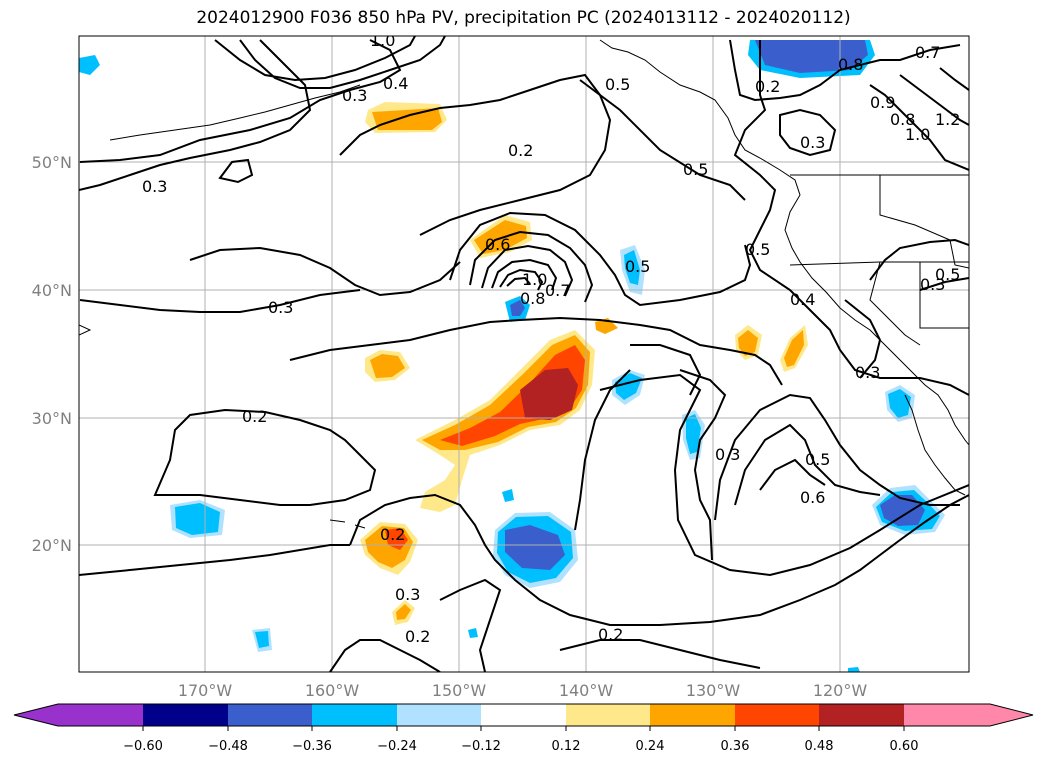 This screenshot has height=765, width=1047. What do you see at coordinates (228, 746) in the screenshot?
I see `colorbar-tick-label: −0.48` at bounding box center [228, 746].